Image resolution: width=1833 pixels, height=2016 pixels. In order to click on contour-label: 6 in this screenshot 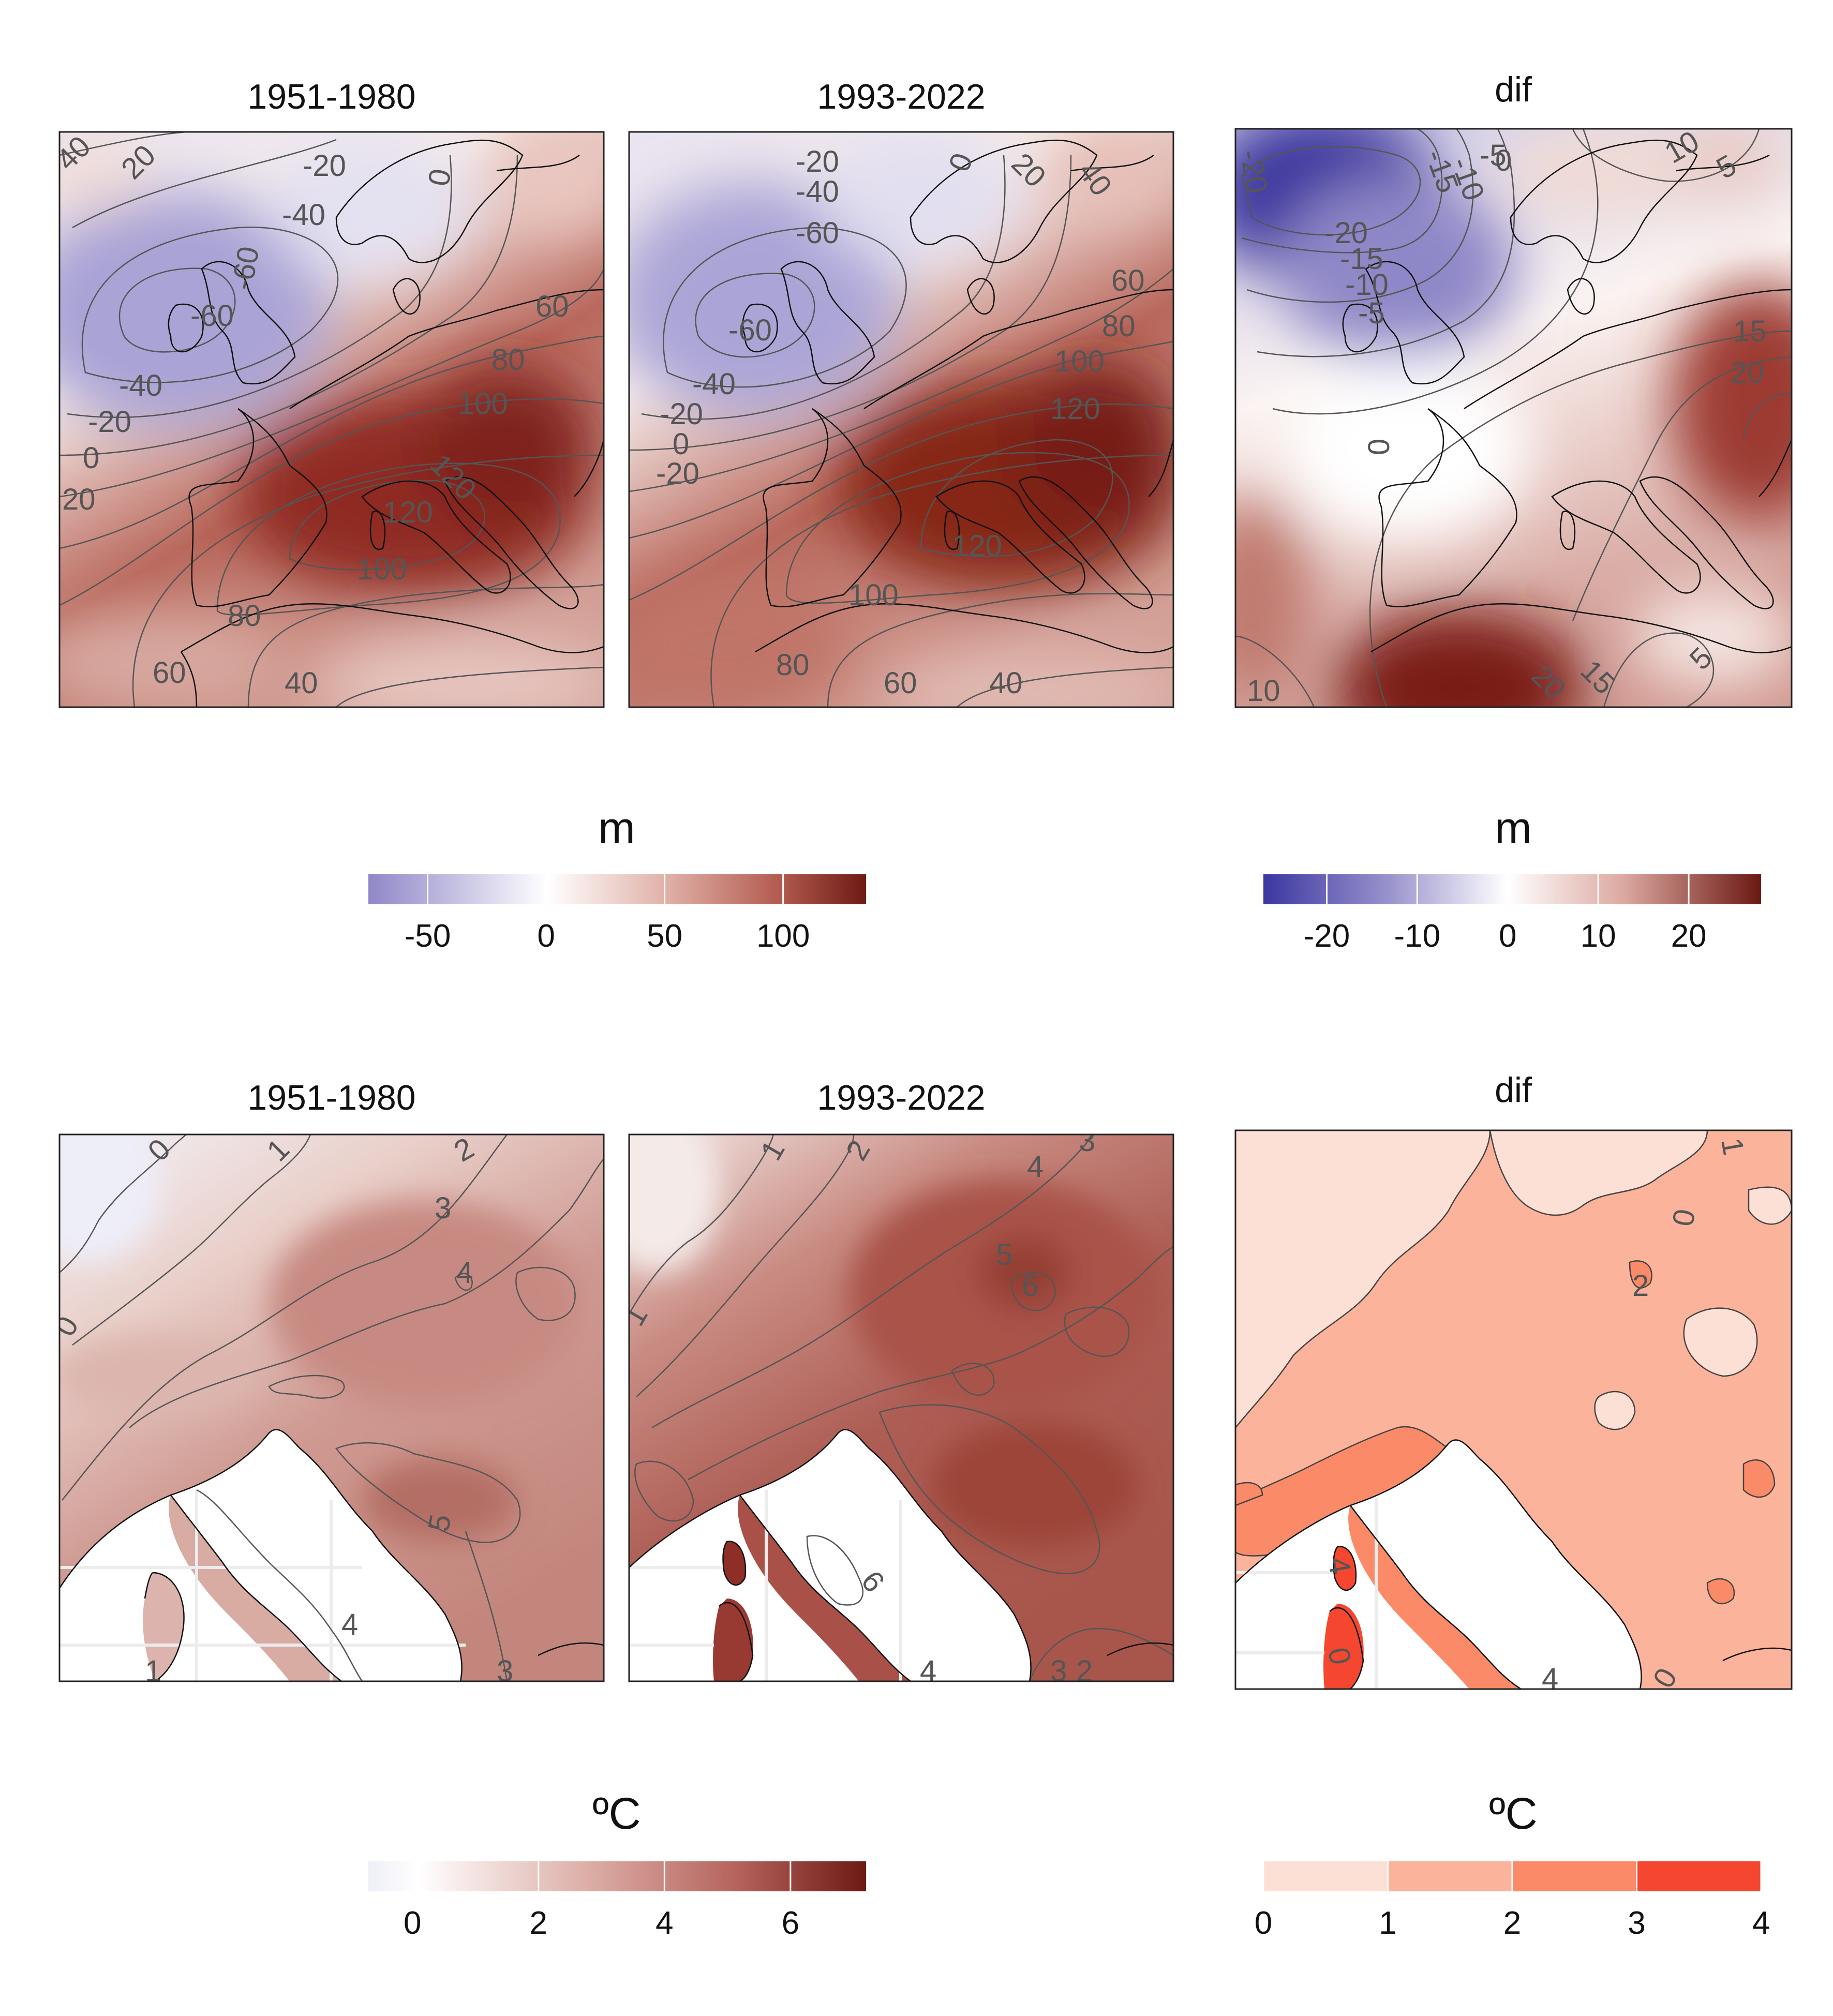, I will do `click(1030, 1286)`.